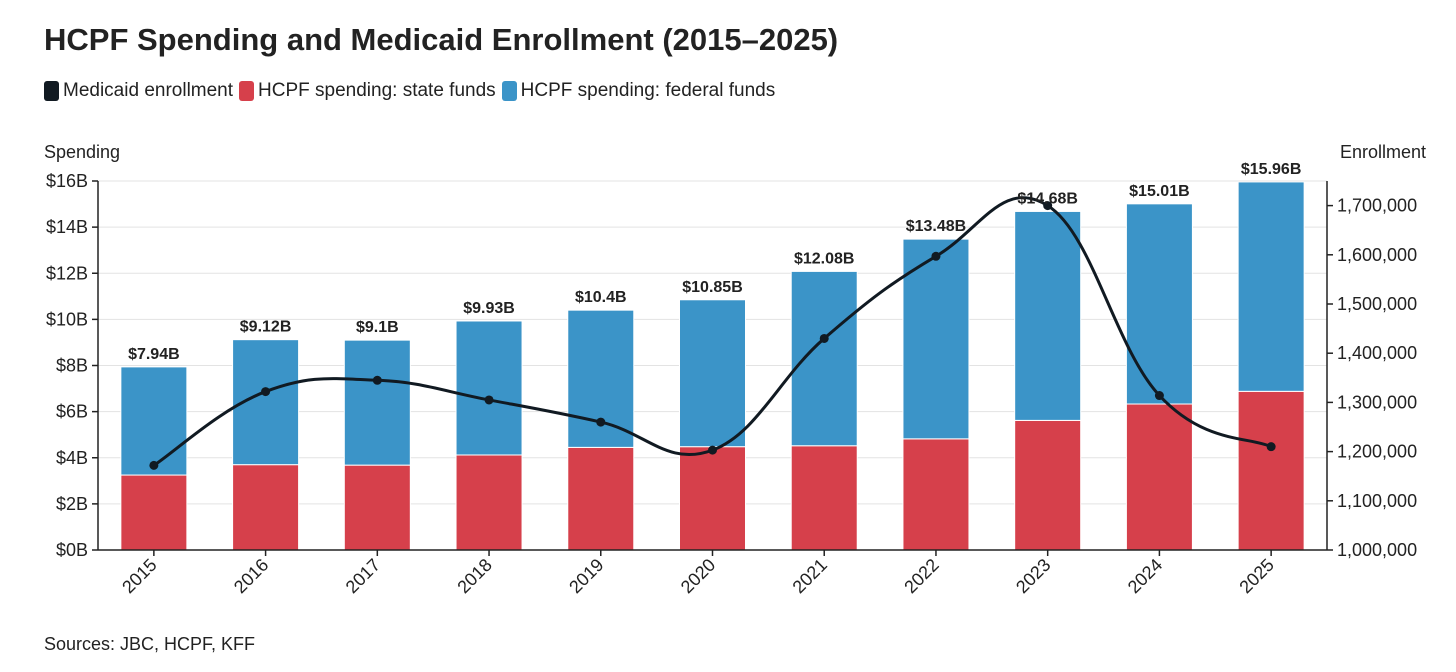 Image resolution: width=1456 pixels, height=672 pixels. Describe the element at coordinates (377, 90) in the screenshot. I see `legend-label-state-funds: HCPF spending: state funds` at that location.